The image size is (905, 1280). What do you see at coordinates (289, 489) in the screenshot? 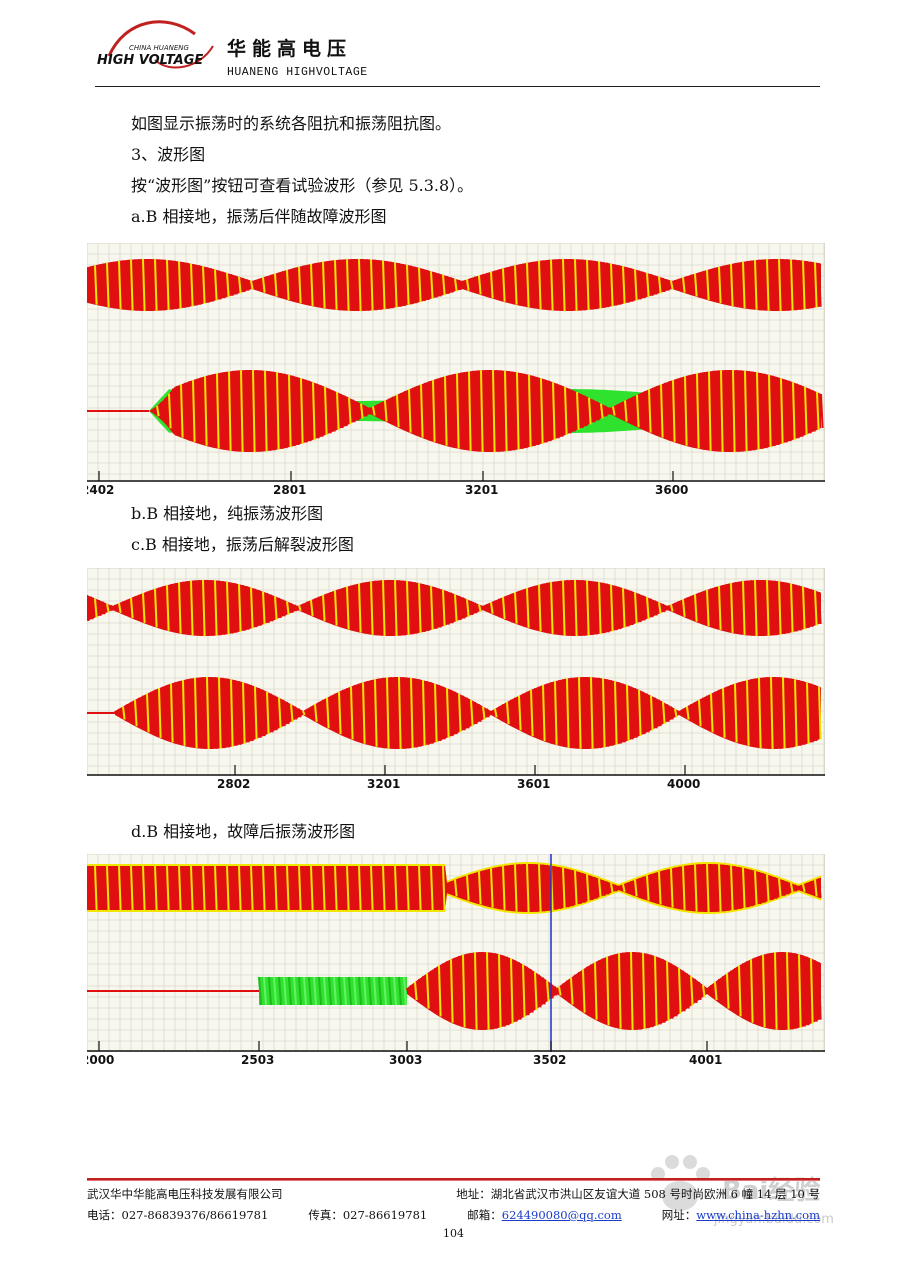
I see `axis-tick-label: 2801` at bounding box center [289, 489].